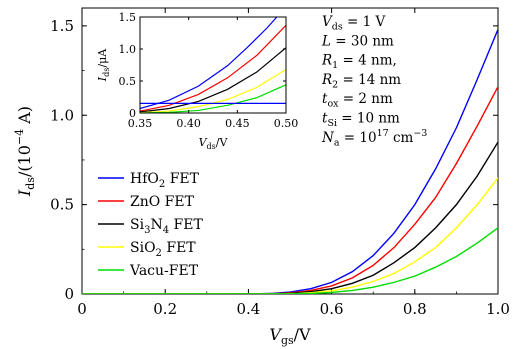 The image size is (519, 349). What do you see at coordinates (357, 100) in the screenshot?
I see `parameter-tox: tox = 2 nm` at bounding box center [357, 100].